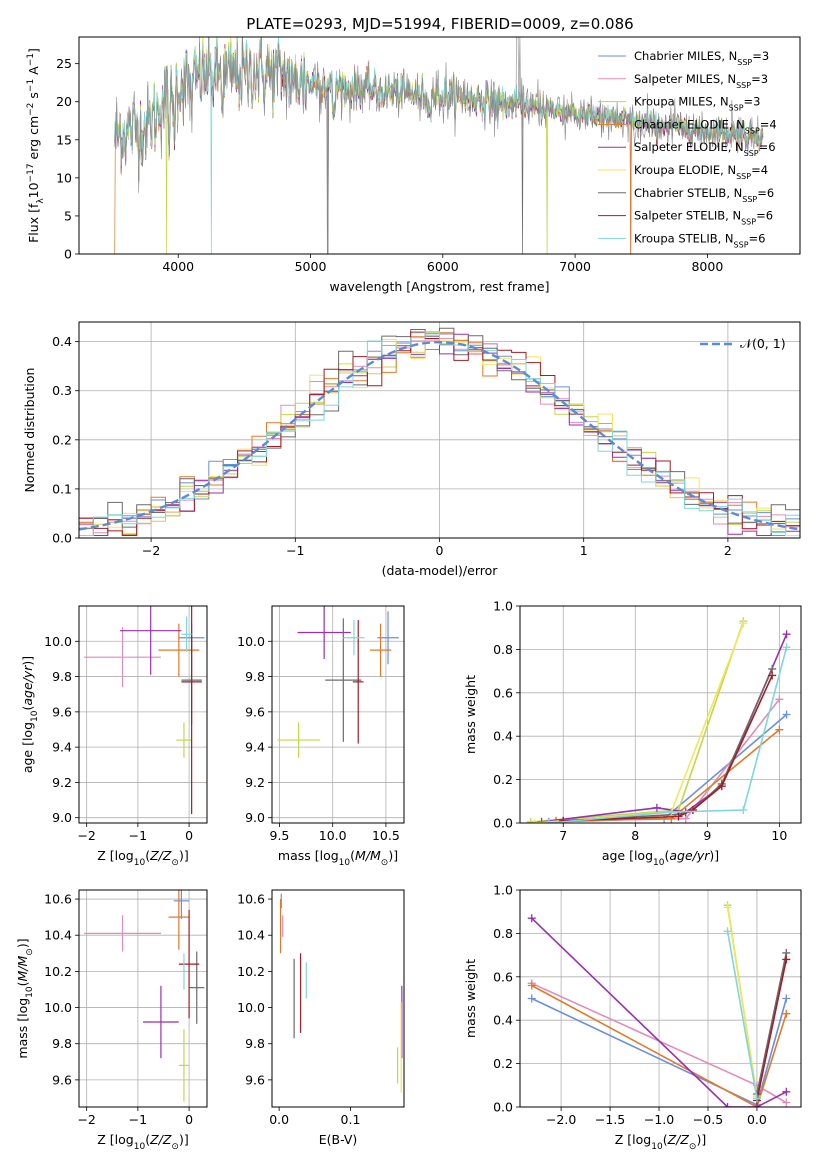  What do you see at coordinates (62, 1079) in the screenshot?
I see `y-tick-label: 9.6` at bounding box center [62, 1079].